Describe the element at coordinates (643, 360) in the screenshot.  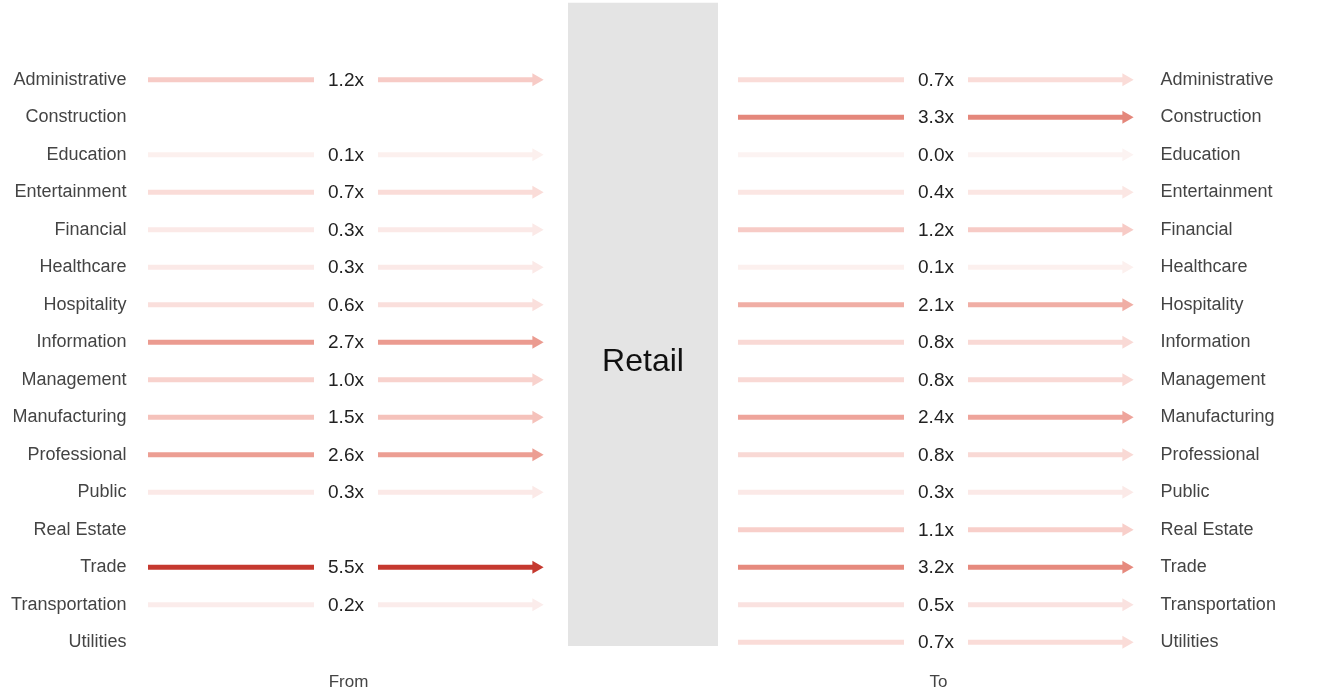
I see `text: Retail` at that location.